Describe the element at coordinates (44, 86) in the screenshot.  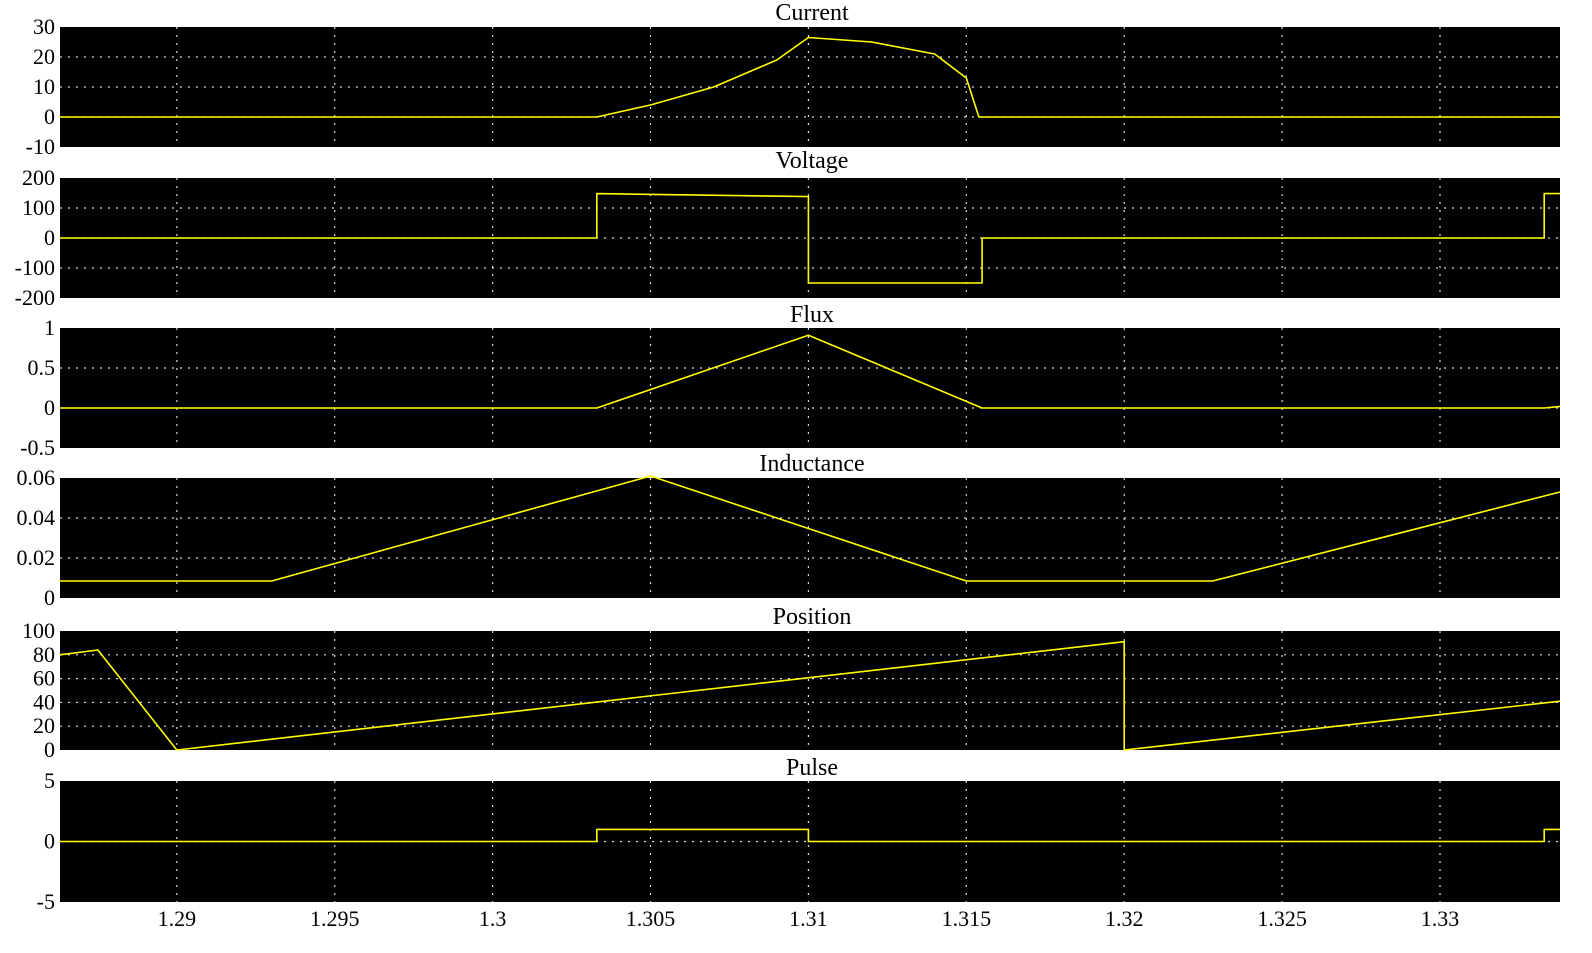
I see `current-ytick-label: 10` at that location.